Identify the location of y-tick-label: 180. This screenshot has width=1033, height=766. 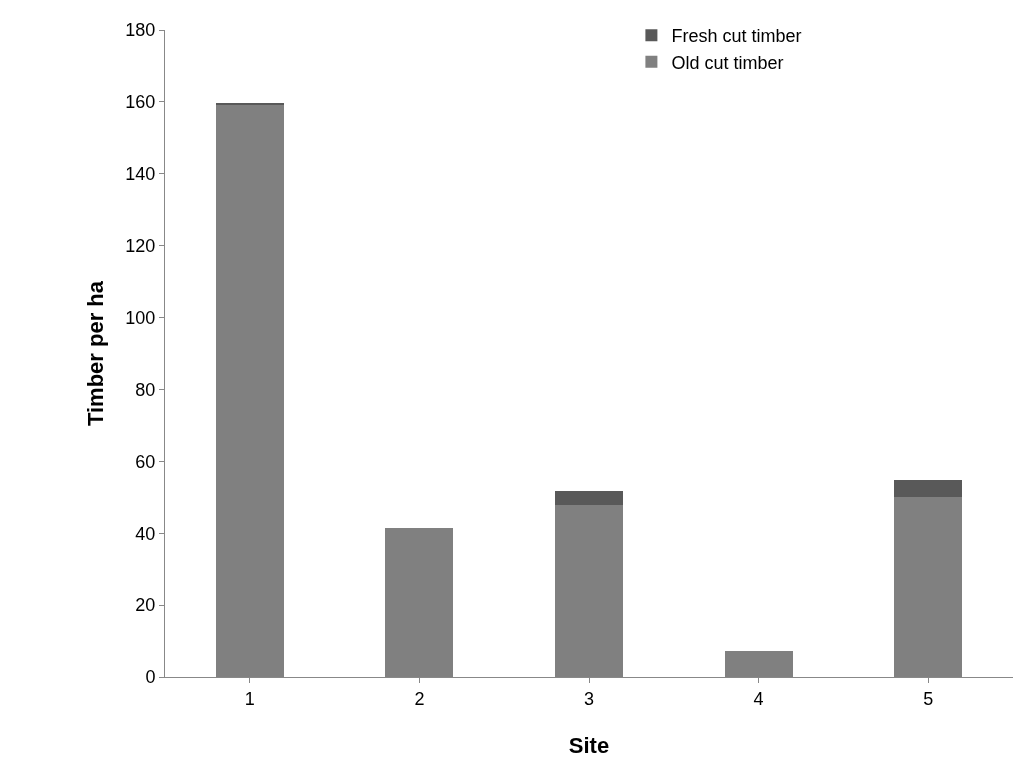
(140, 30).